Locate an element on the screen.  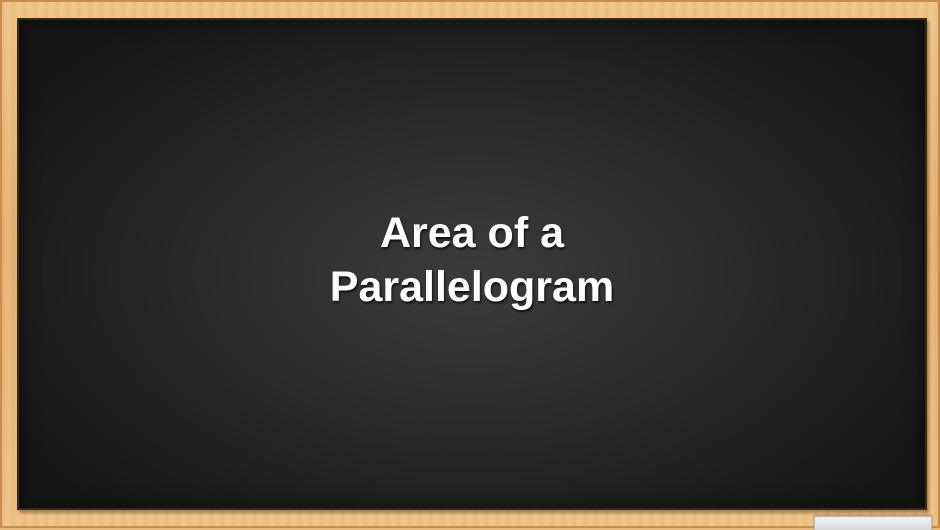
slide-title-line-2: Parallelogram is located at coordinates (472, 287).